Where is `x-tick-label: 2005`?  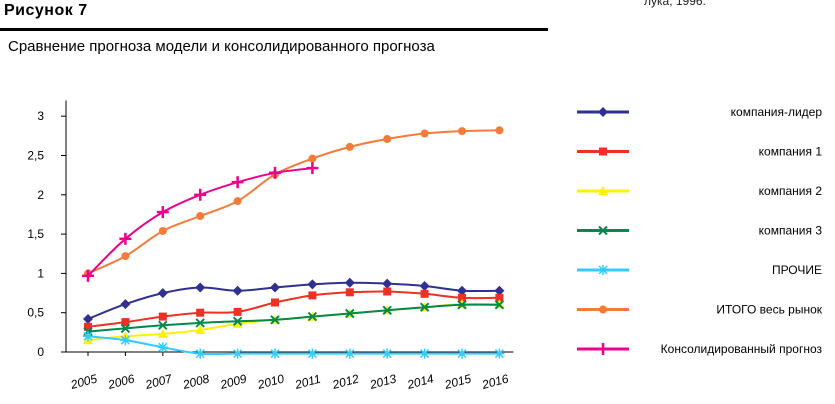
x-tick-label: 2005 is located at coordinates (83, 381).